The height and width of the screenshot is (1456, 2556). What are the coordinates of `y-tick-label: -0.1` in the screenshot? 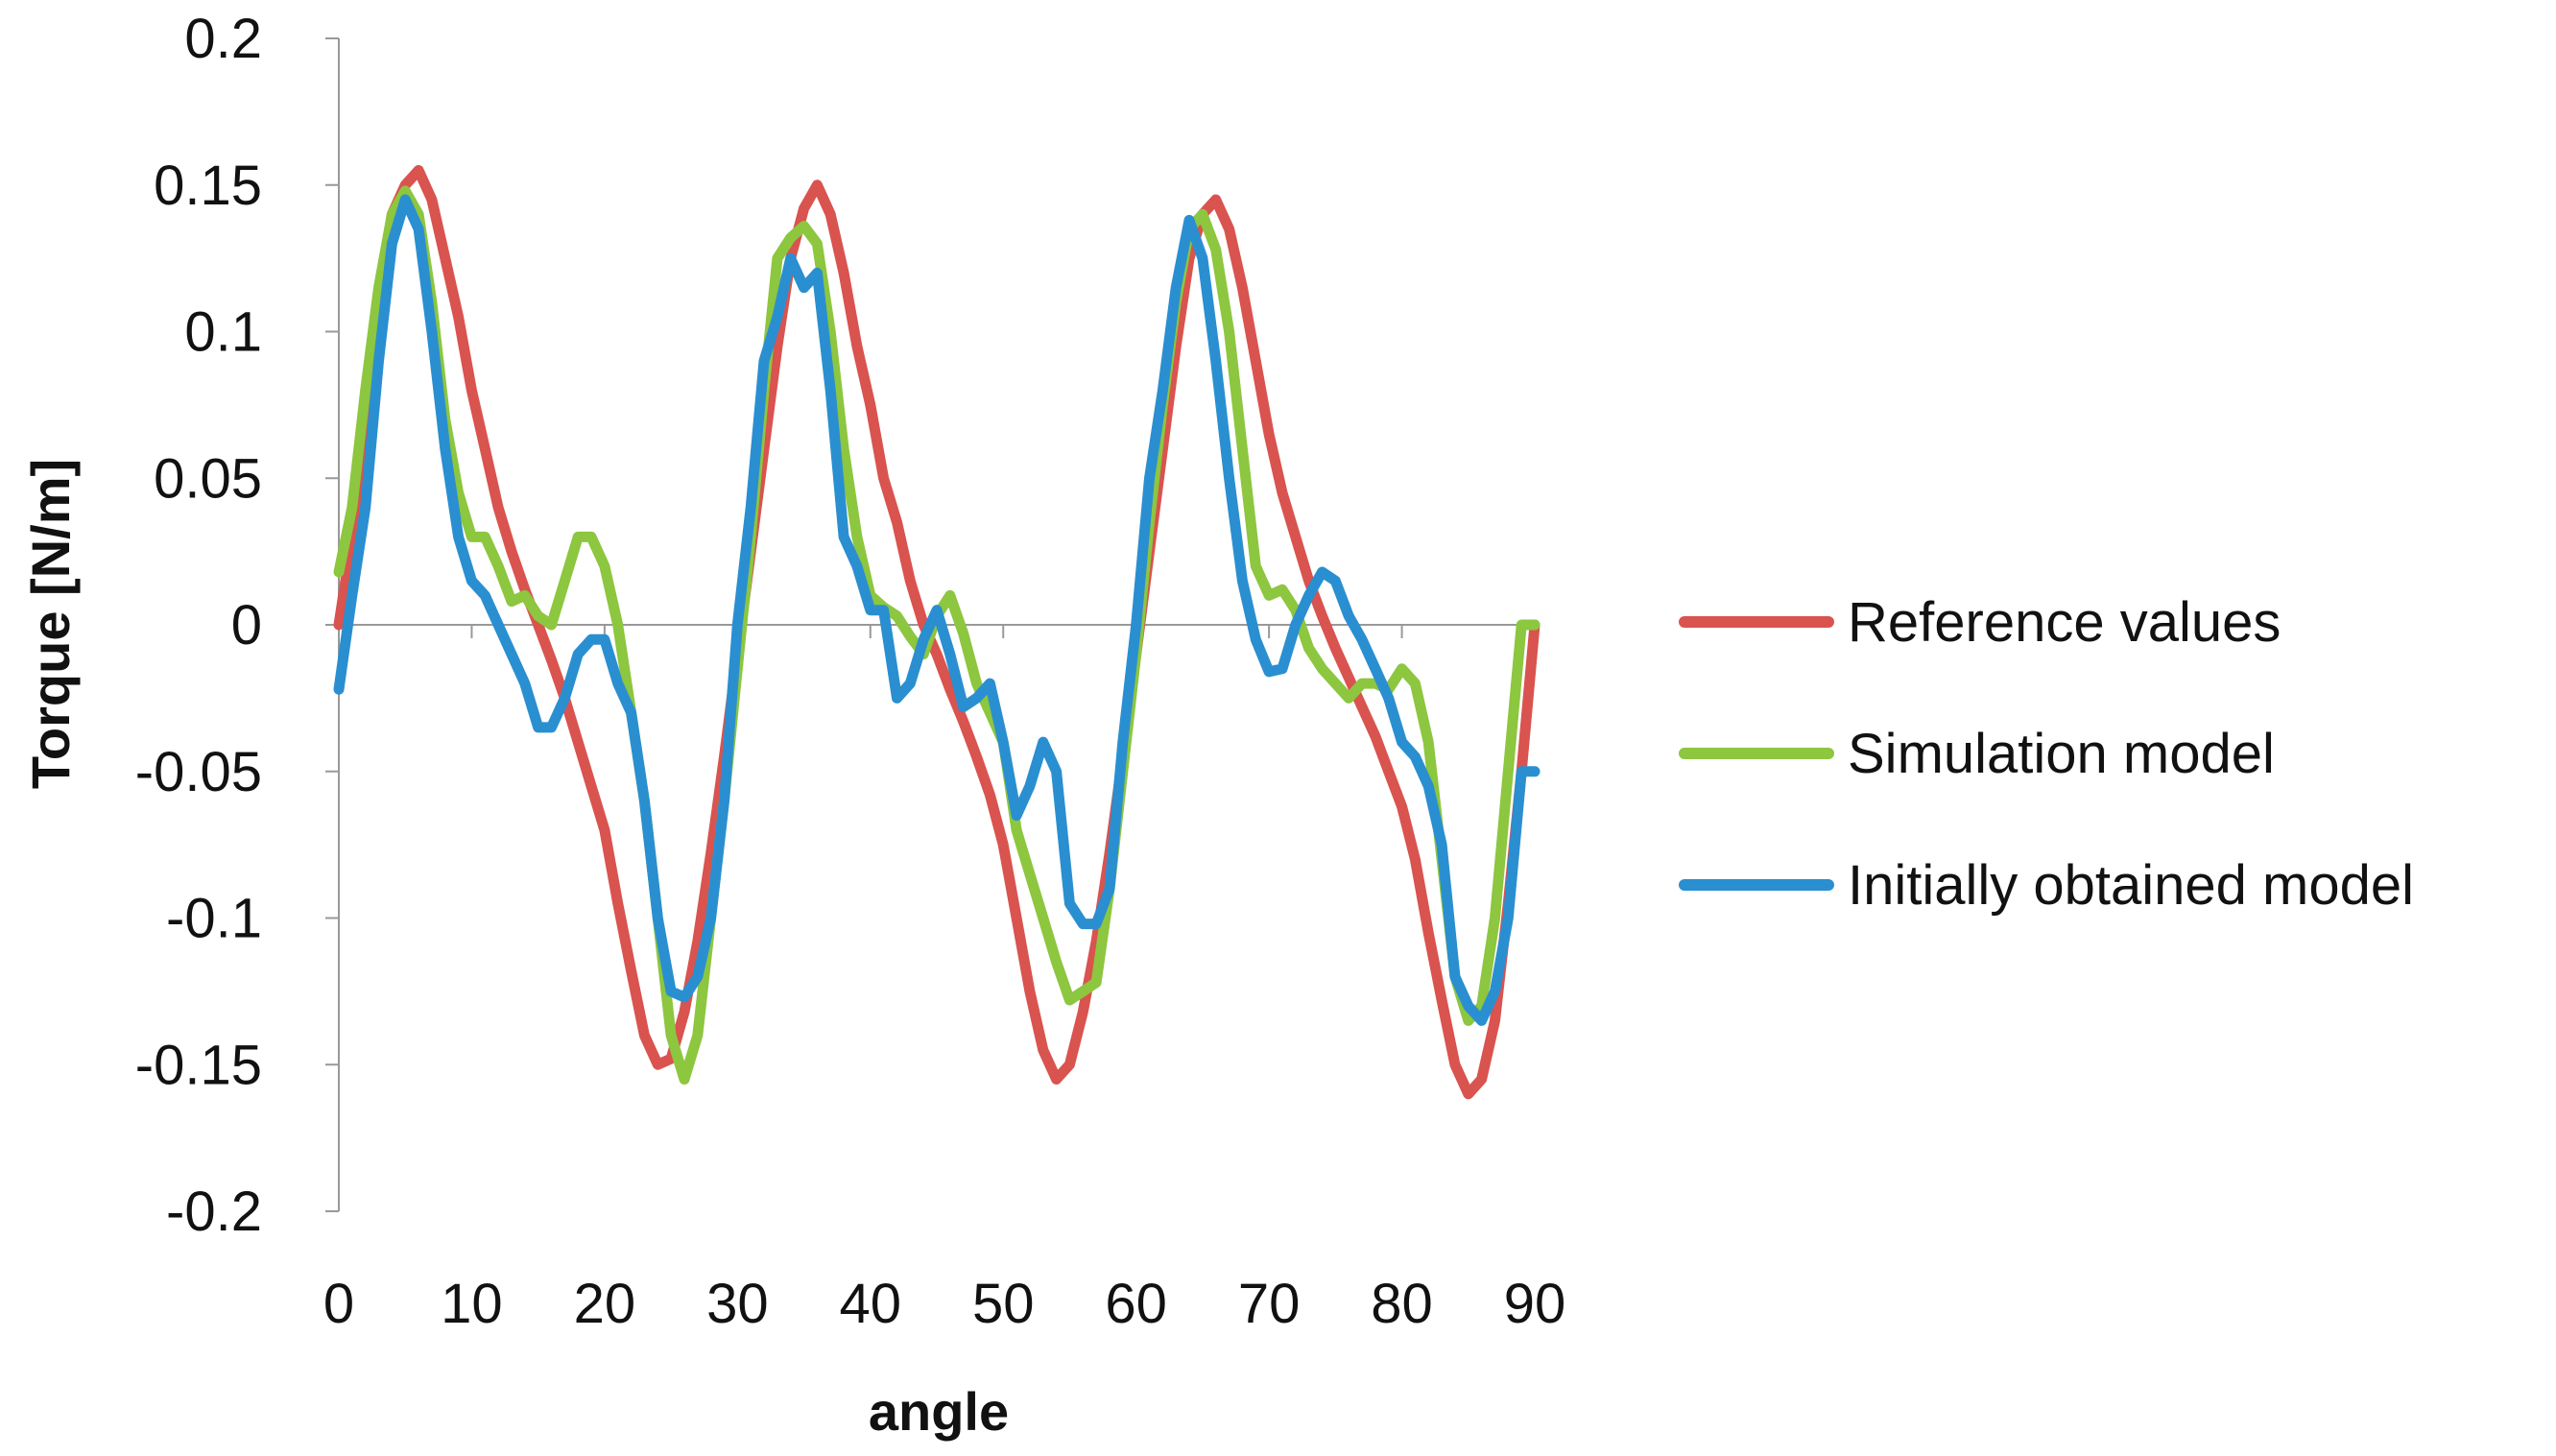 It's located at (214, 919).